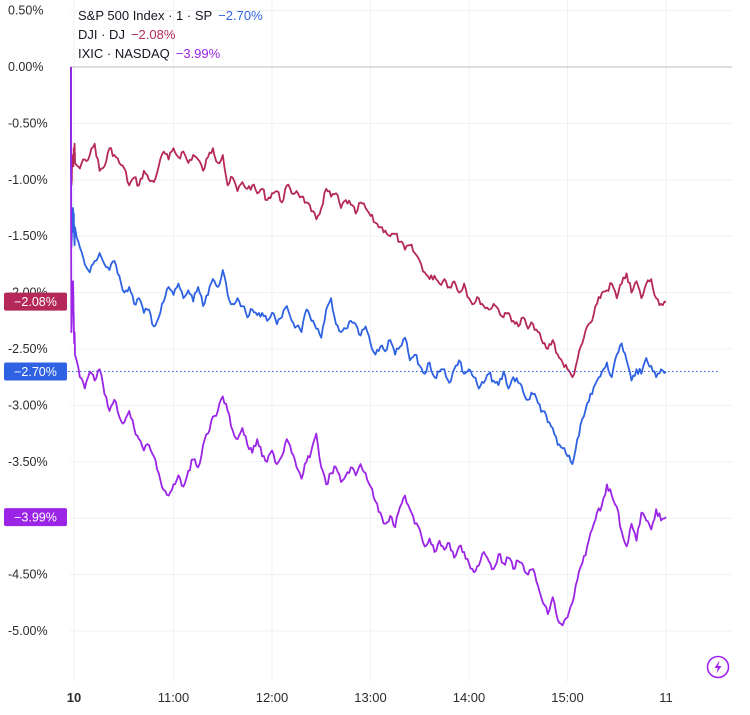 This screenshot has height=715, width=750. What do you see at coordinates (153, 34) in the screenshot?
I see `legend-series-value: −2.08%` at bounding box center [153, 34].